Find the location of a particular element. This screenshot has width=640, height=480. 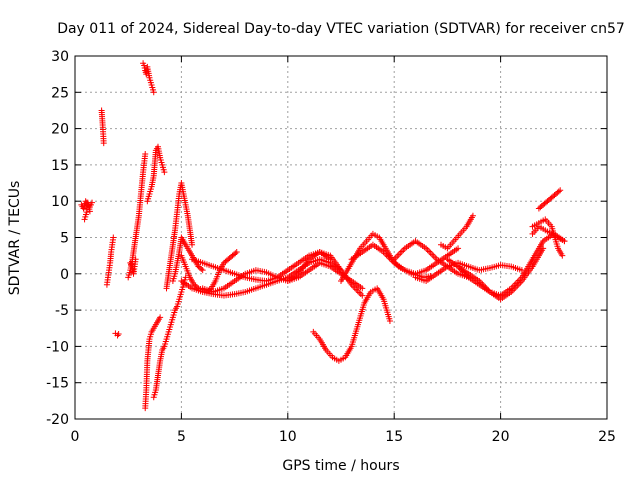

series-t10 is located at coordinates (179, 236).